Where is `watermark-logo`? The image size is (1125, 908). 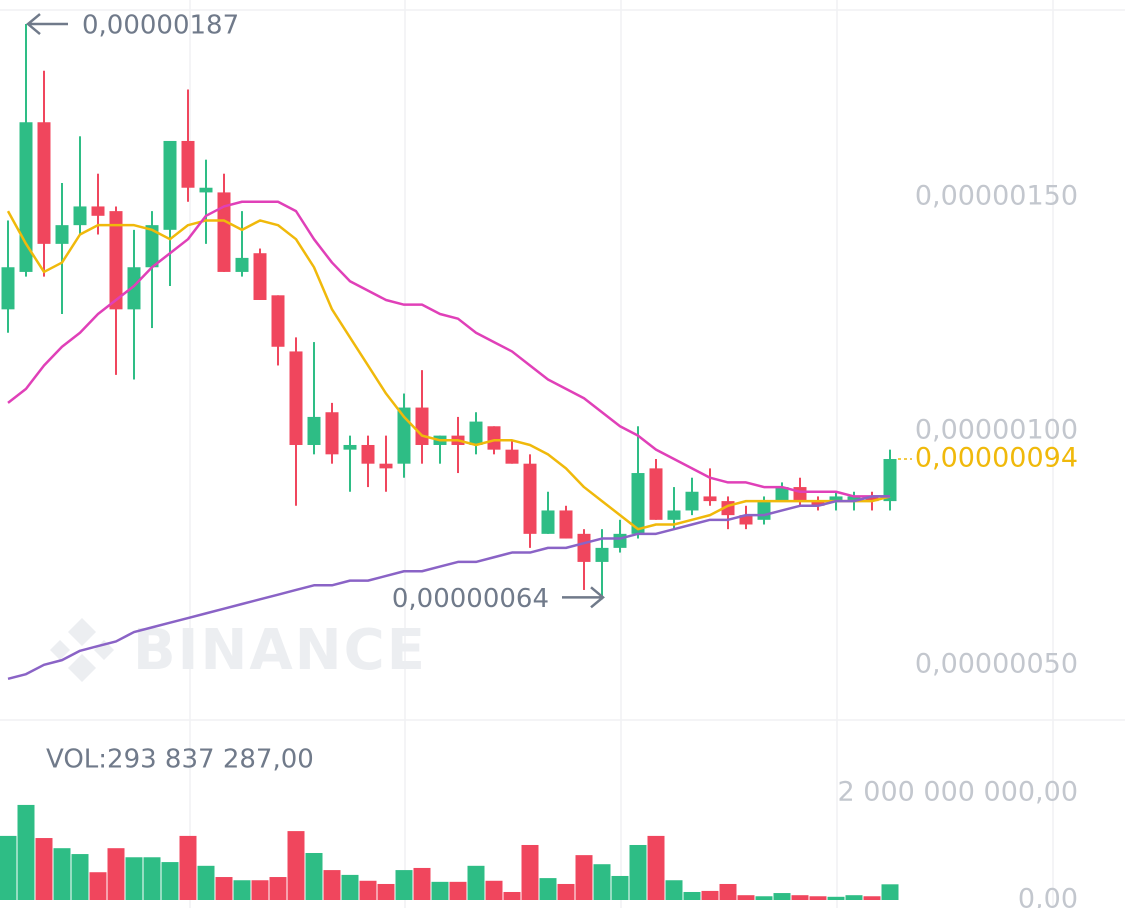 watermark-logo is located at coordinates (82, 650).